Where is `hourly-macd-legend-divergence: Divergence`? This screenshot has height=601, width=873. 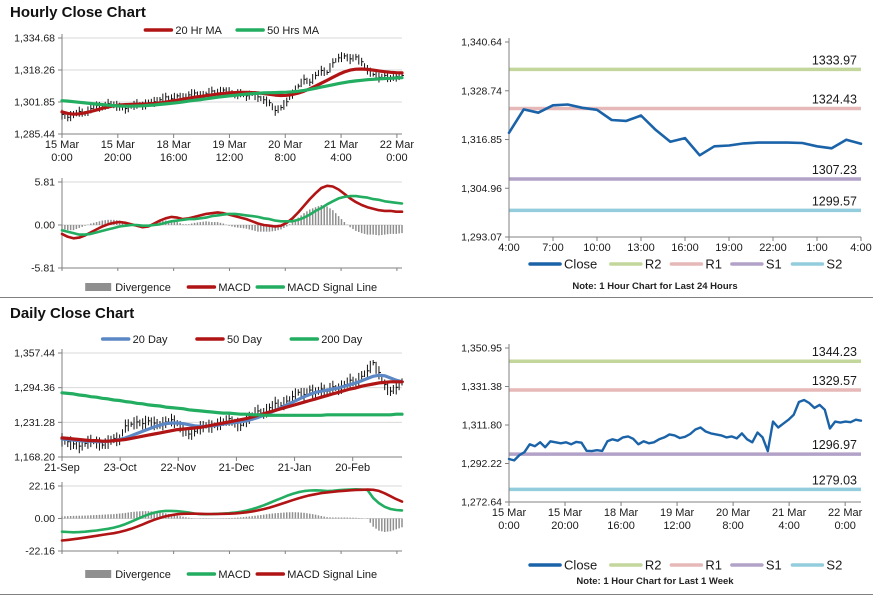 hourly-macd-legend-divergence: Divergence is located at coordinates (128, 288).